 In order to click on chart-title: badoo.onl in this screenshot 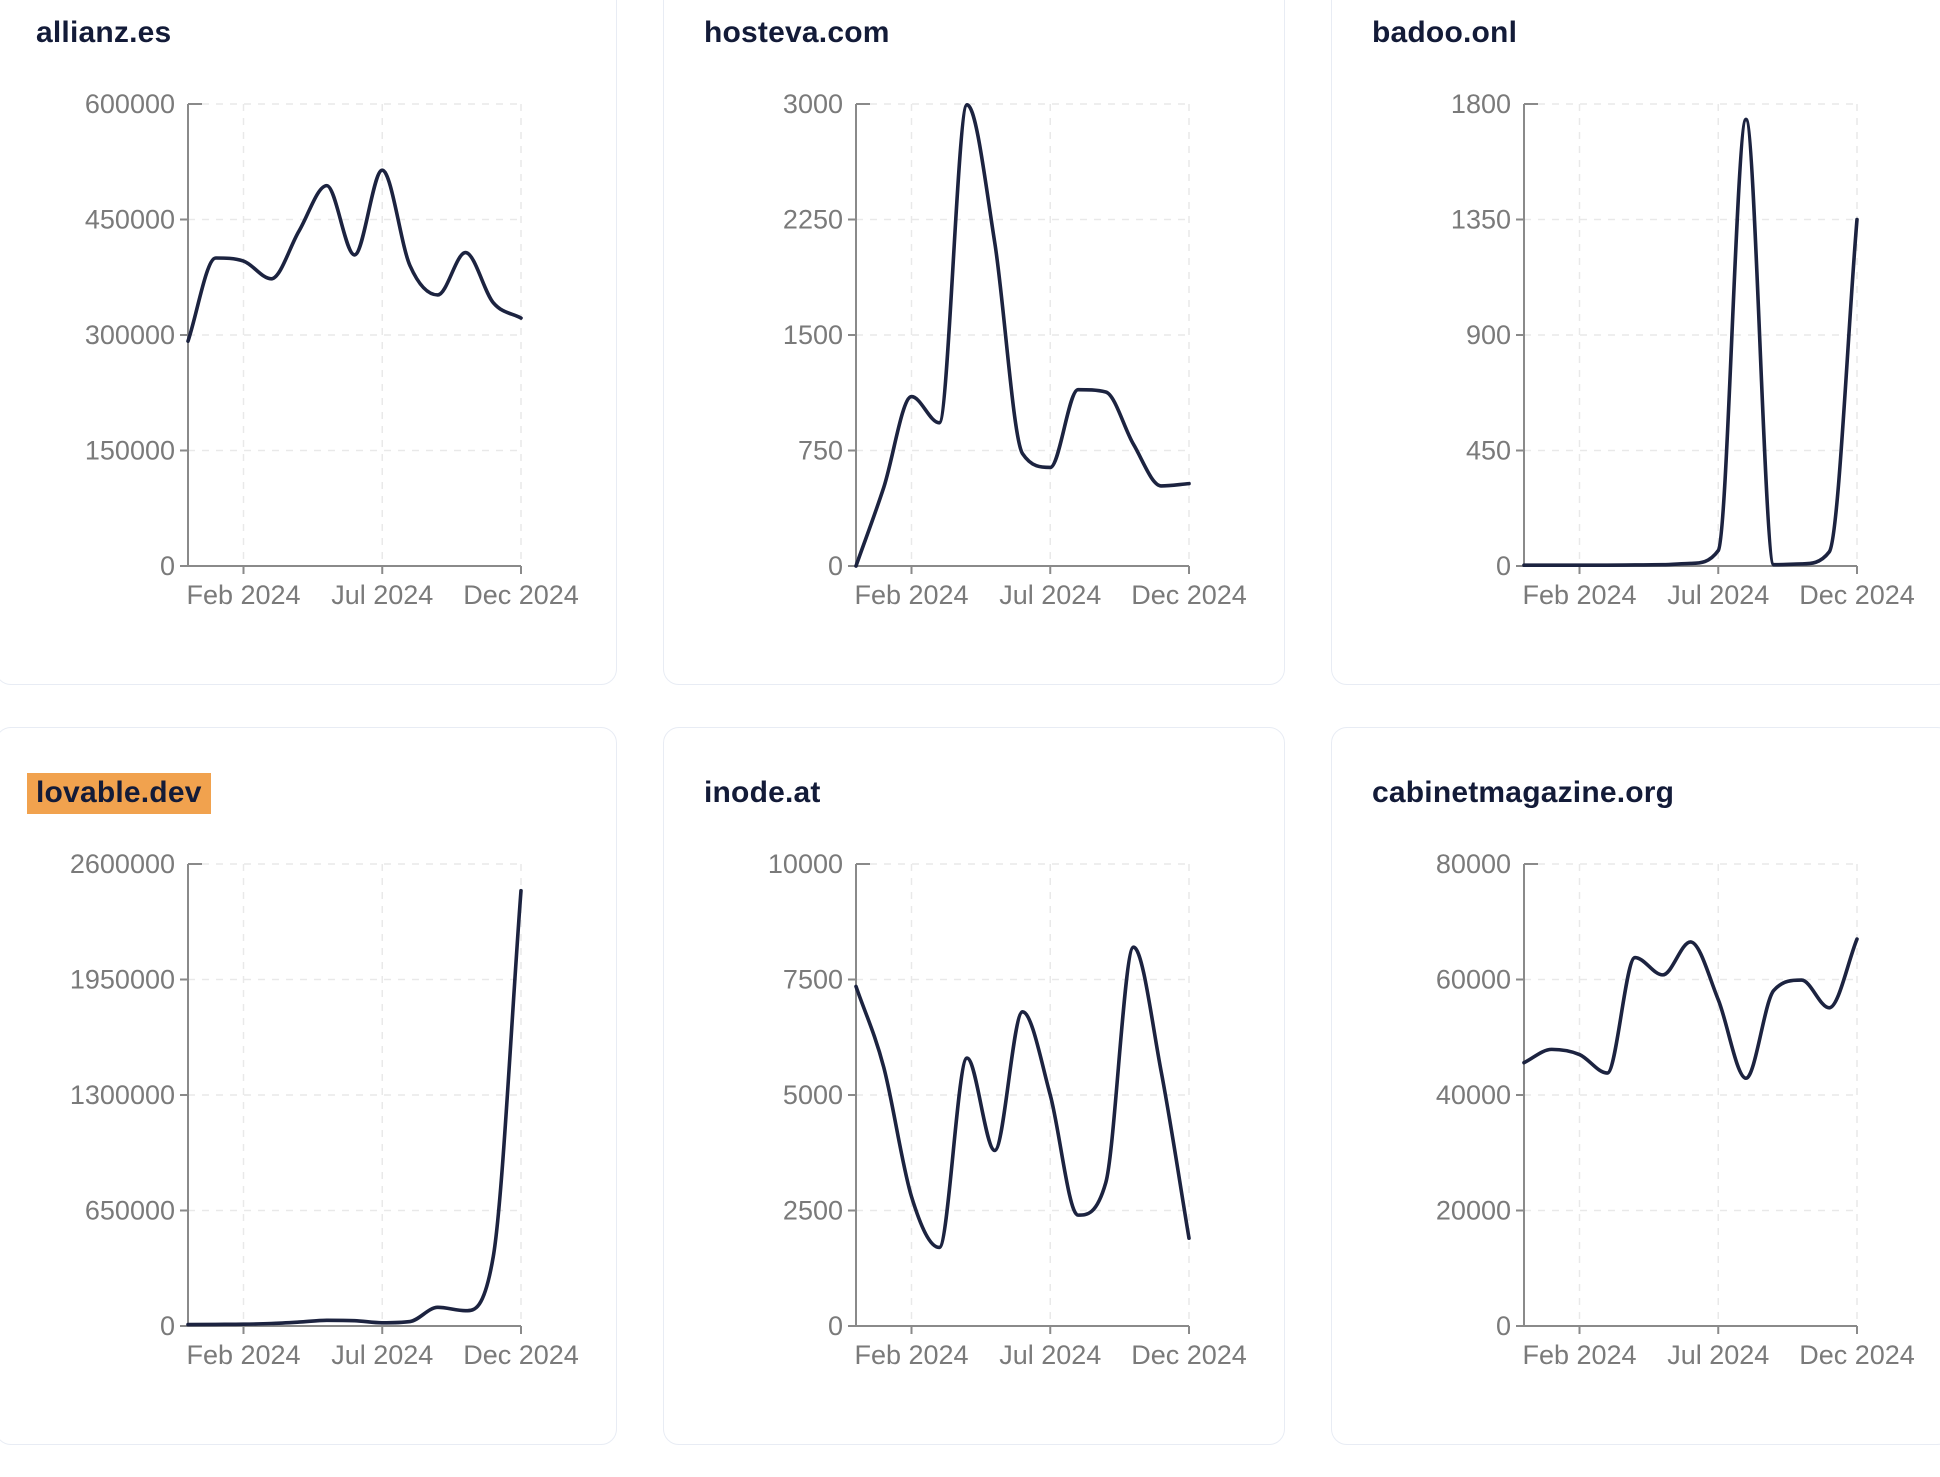, I will do `click(1444, 33)`.